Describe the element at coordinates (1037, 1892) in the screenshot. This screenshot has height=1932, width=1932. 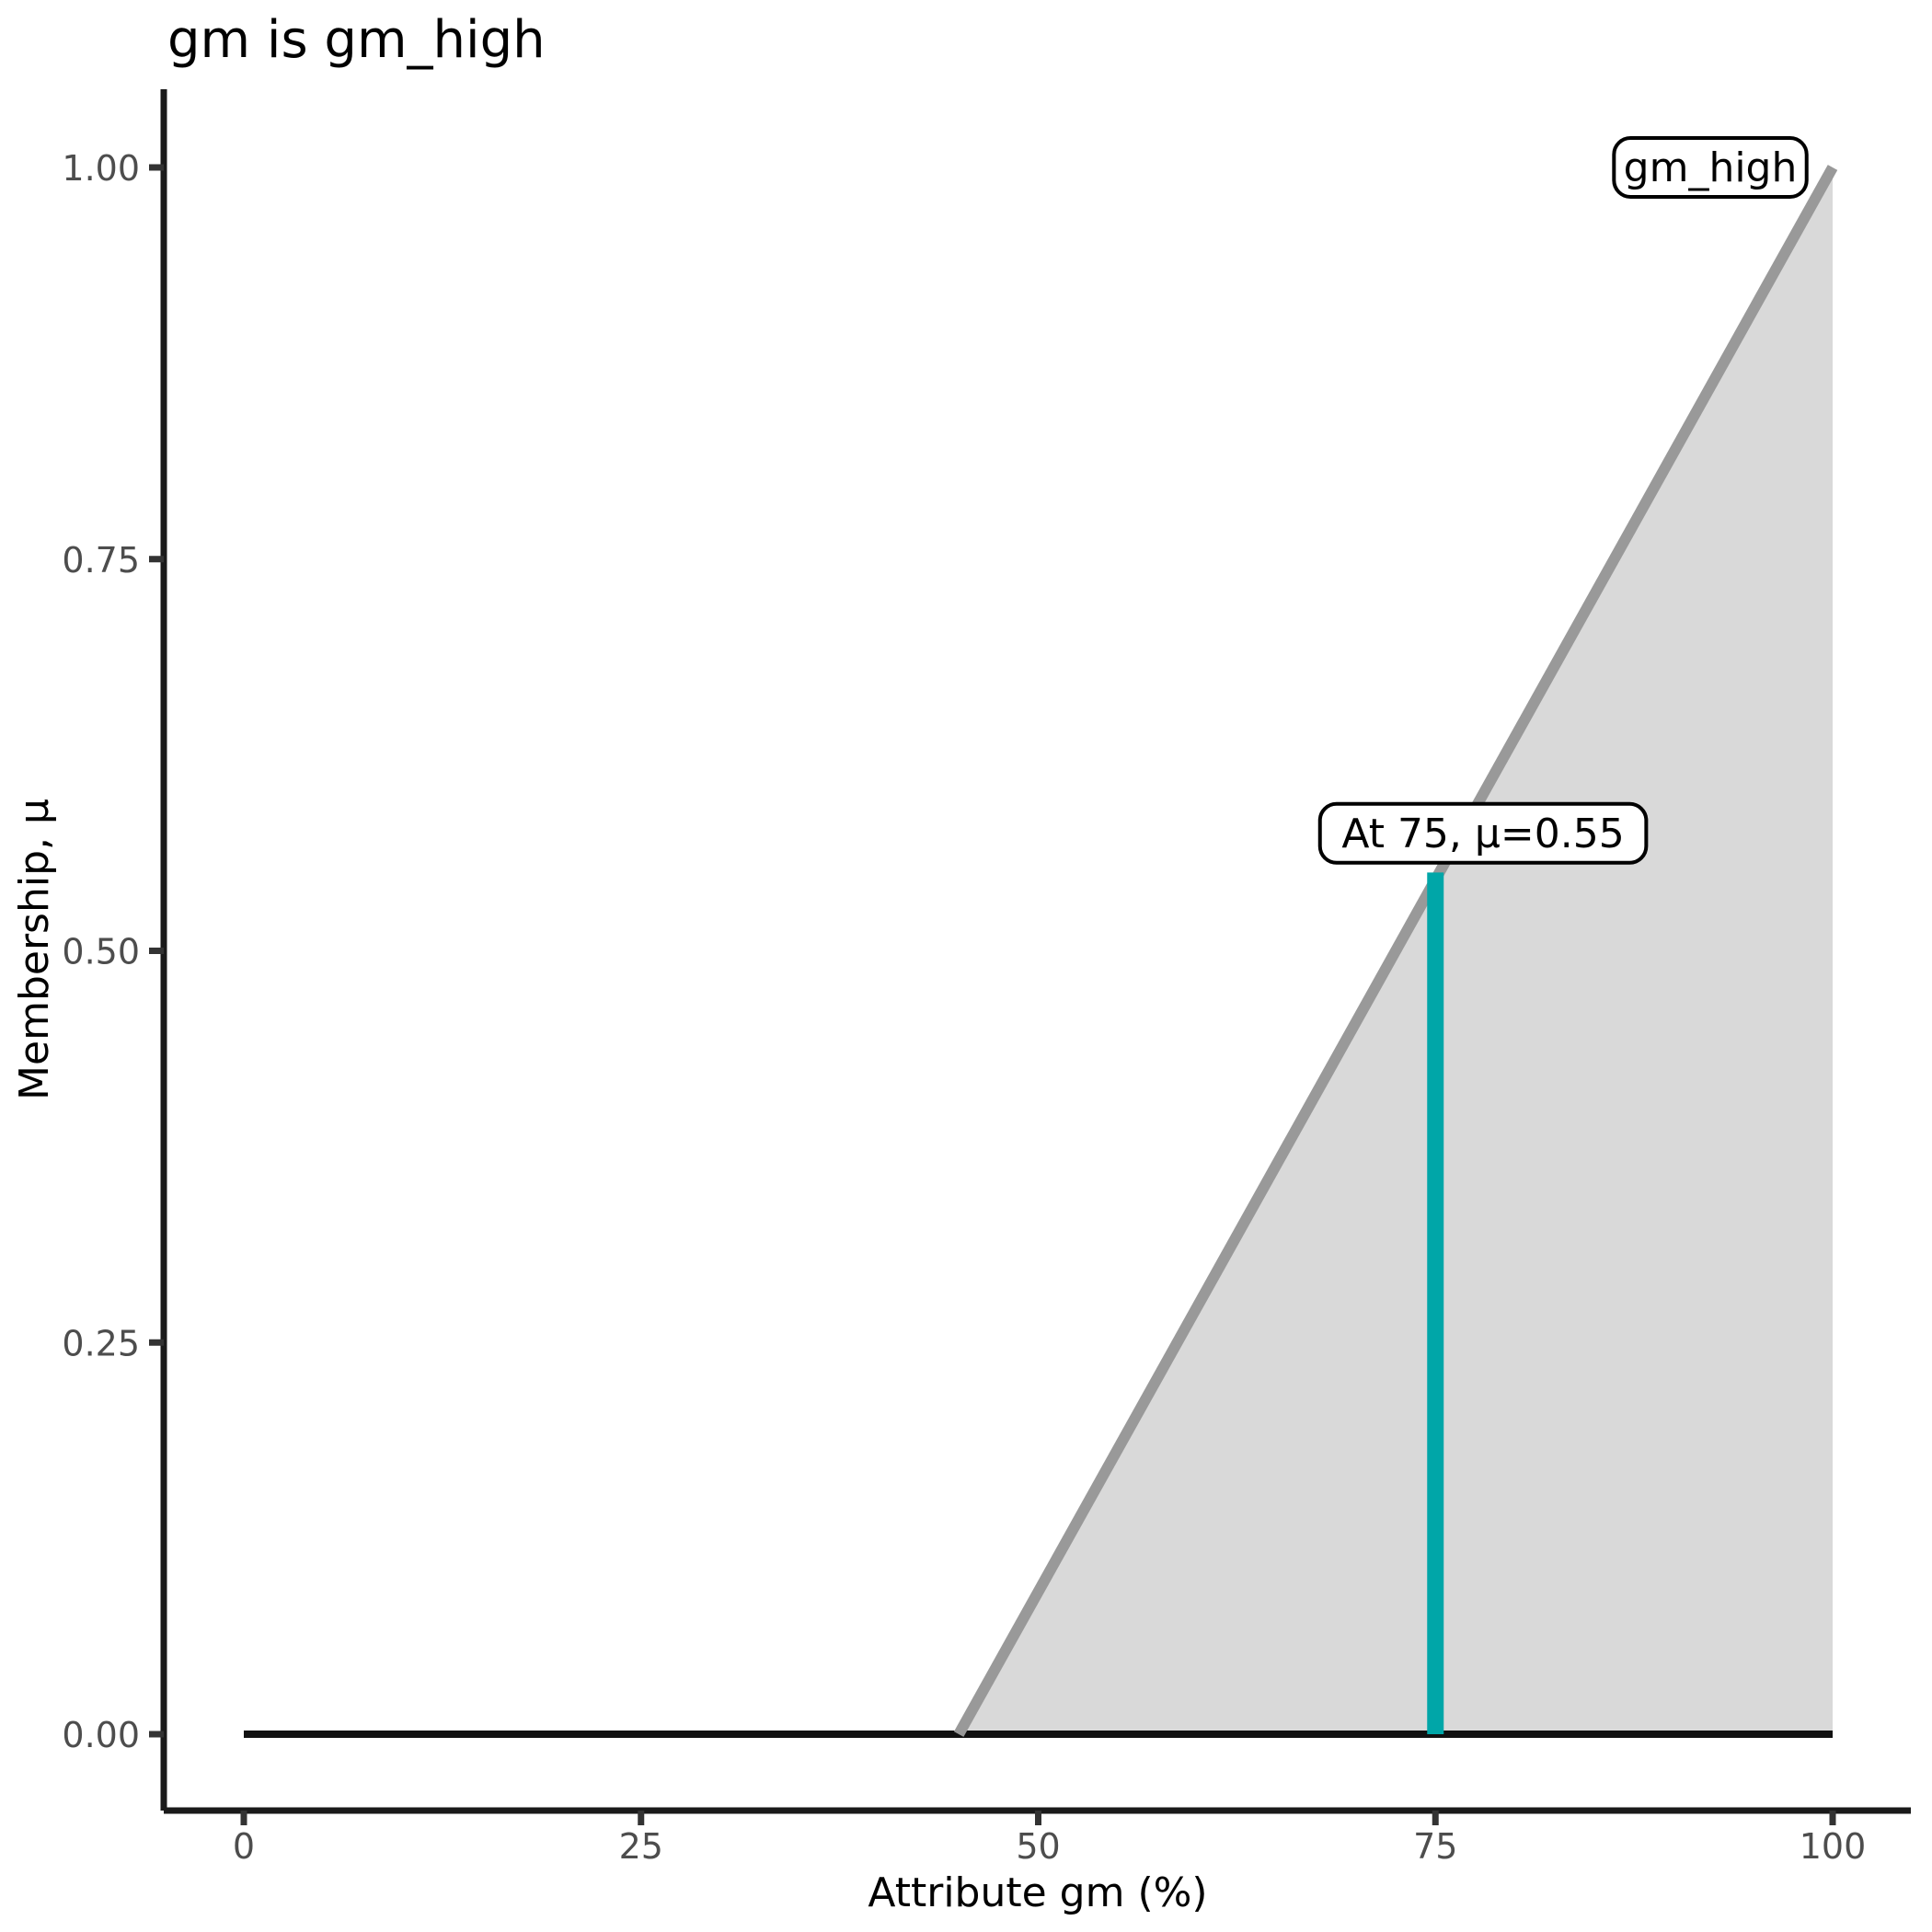
I see `x-axis-label: Attribute gm (%)` at that location.